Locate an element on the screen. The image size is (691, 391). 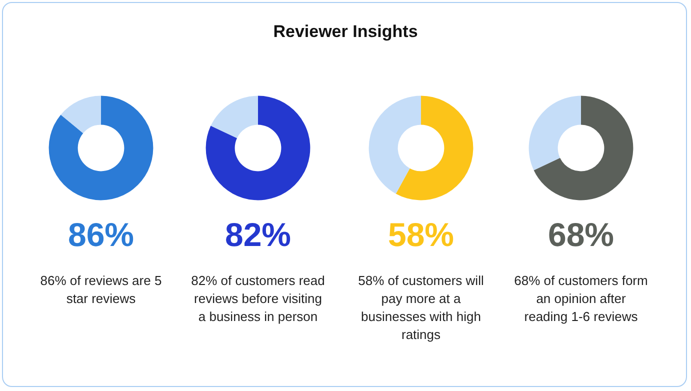
text: Reviewer Insights is located at coordinates (345, 32).